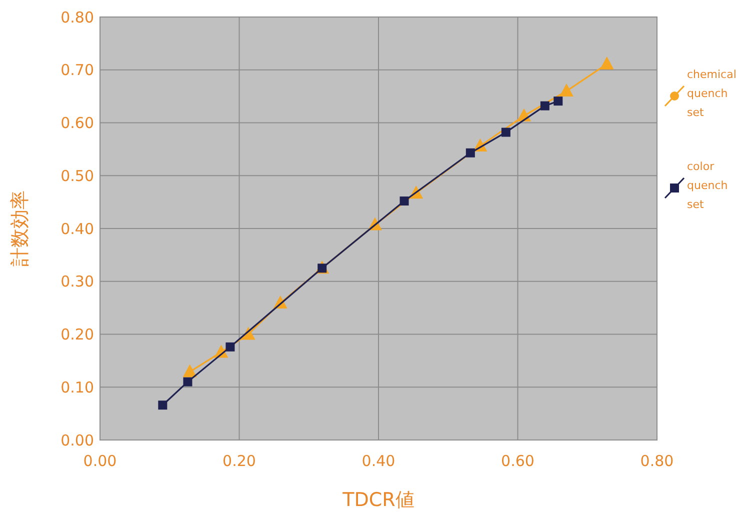  Describe the element at coordinates (711, 93) in the screenshot. I see `legend-label: chemical quench set` at that location.